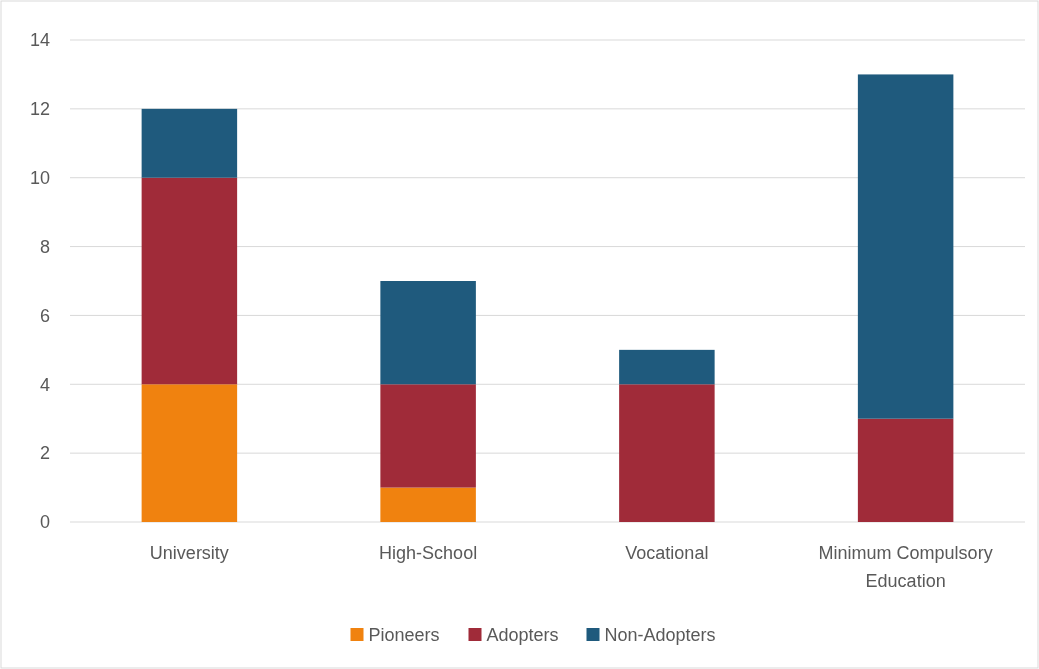  Describe the element at coordinates (404, 635) in the screenshot. I see `legend-label: Pioneers` at that location.